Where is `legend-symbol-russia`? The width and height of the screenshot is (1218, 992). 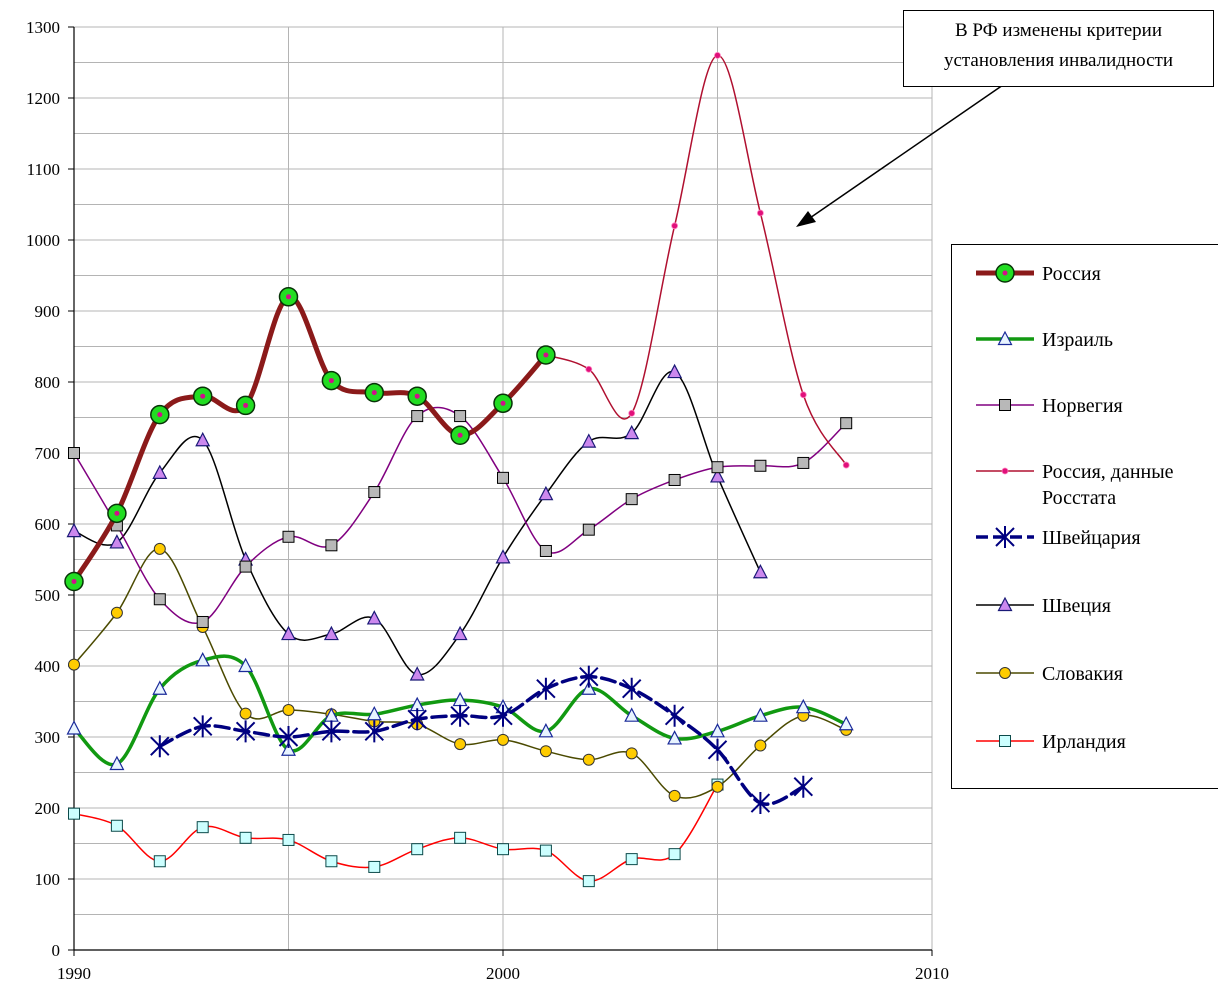 legend-symbol-russia is located at coordinates (1005, 273).